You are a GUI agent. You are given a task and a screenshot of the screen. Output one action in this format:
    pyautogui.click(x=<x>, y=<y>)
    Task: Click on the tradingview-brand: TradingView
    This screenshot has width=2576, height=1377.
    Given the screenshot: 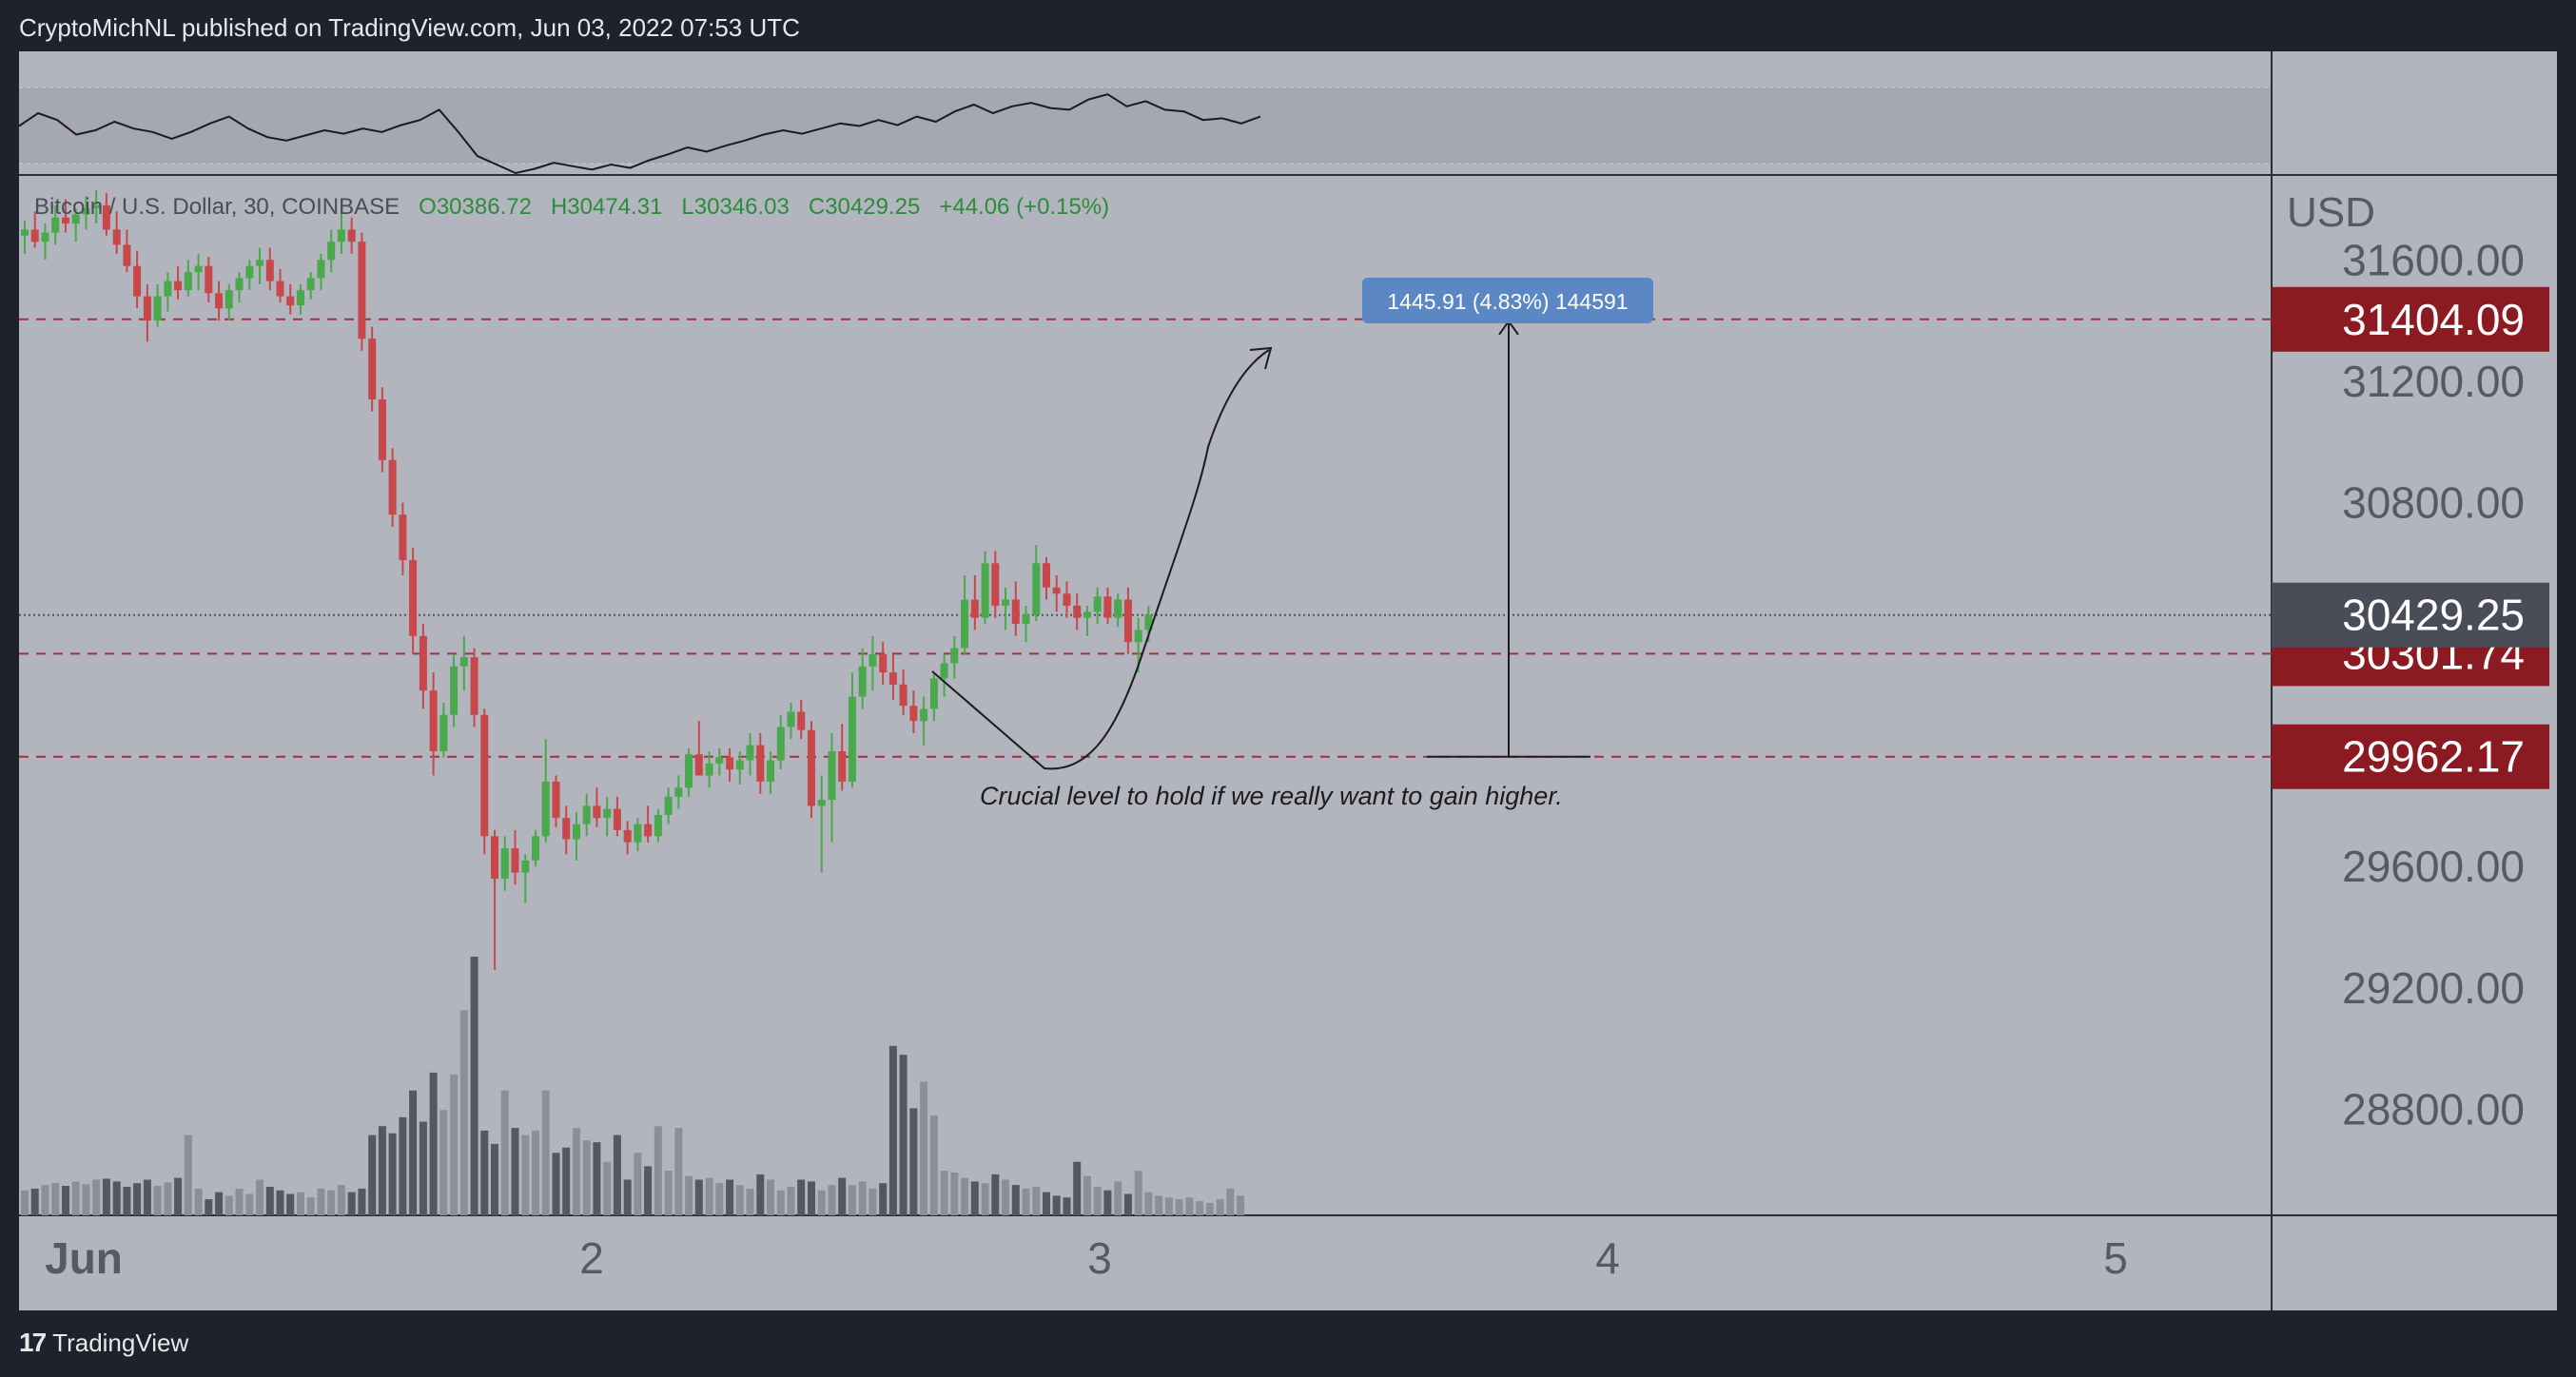 What is the action you would take?
    pyautogui.click(x=121, y=1342)
    